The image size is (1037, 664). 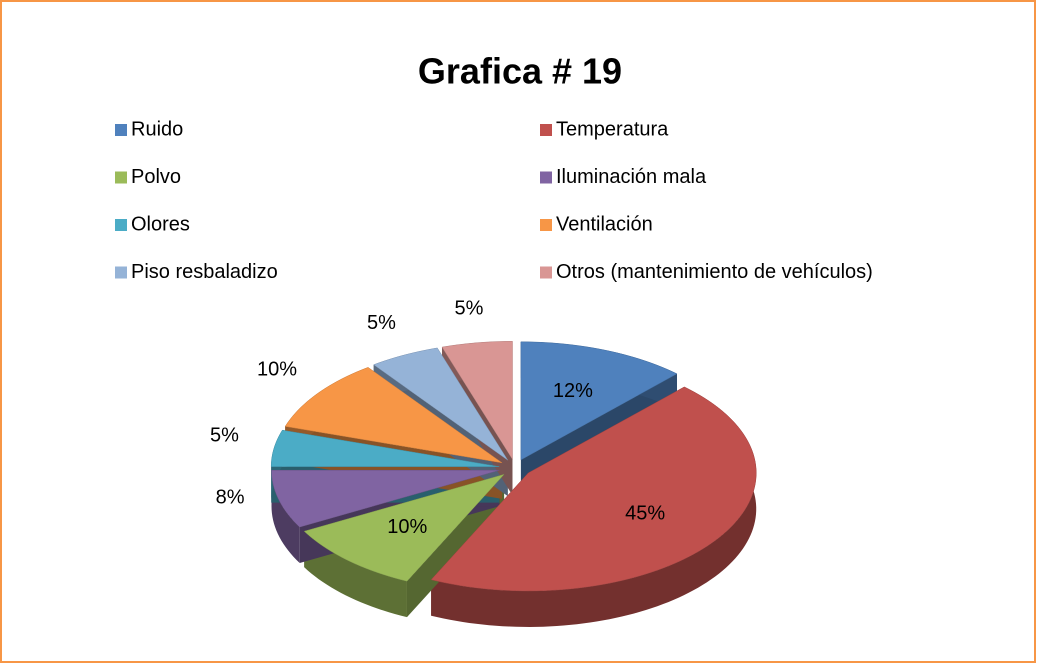 I want to click on chart-title: Grafica # 19, so click(x=520, y=71).